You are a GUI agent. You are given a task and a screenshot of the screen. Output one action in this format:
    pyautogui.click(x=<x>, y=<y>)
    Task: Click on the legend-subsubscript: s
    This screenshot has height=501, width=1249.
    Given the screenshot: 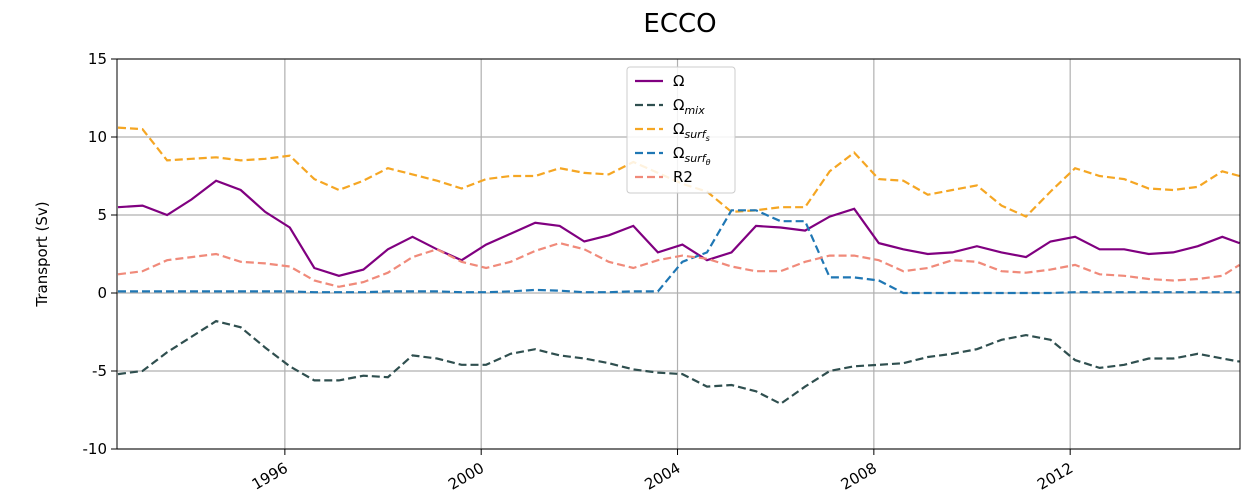 What is the action you would take?
    pyautogui.click(x=708, y=138)
    